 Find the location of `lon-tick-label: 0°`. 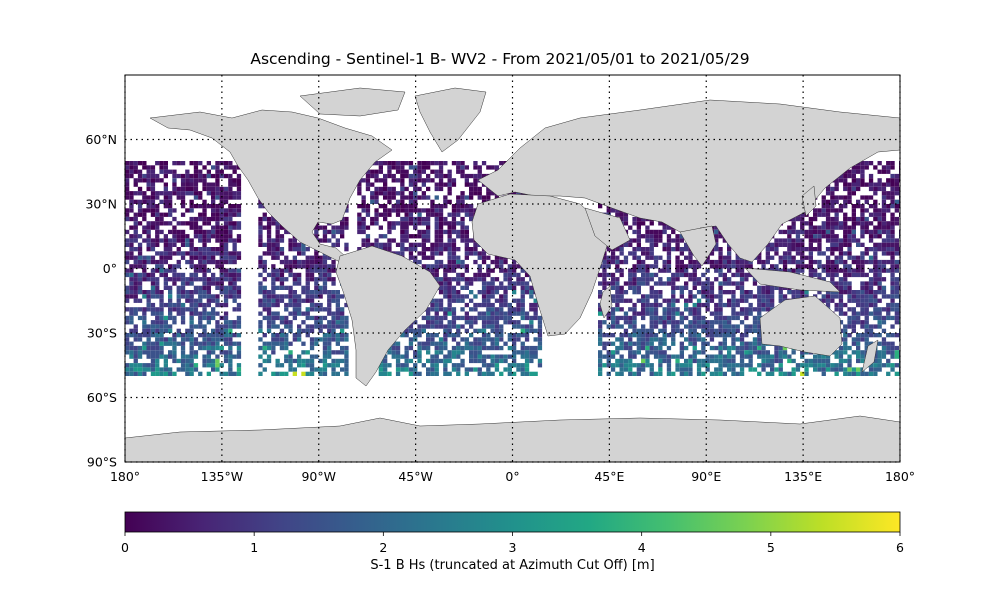

lon-tick-label: 0° is located at coordinates (512, 476).